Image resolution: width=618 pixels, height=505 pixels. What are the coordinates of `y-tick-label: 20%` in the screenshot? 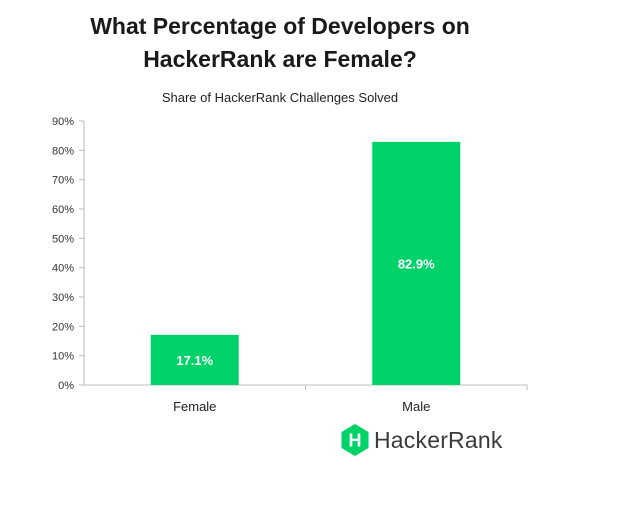 It's located at (63, 327).